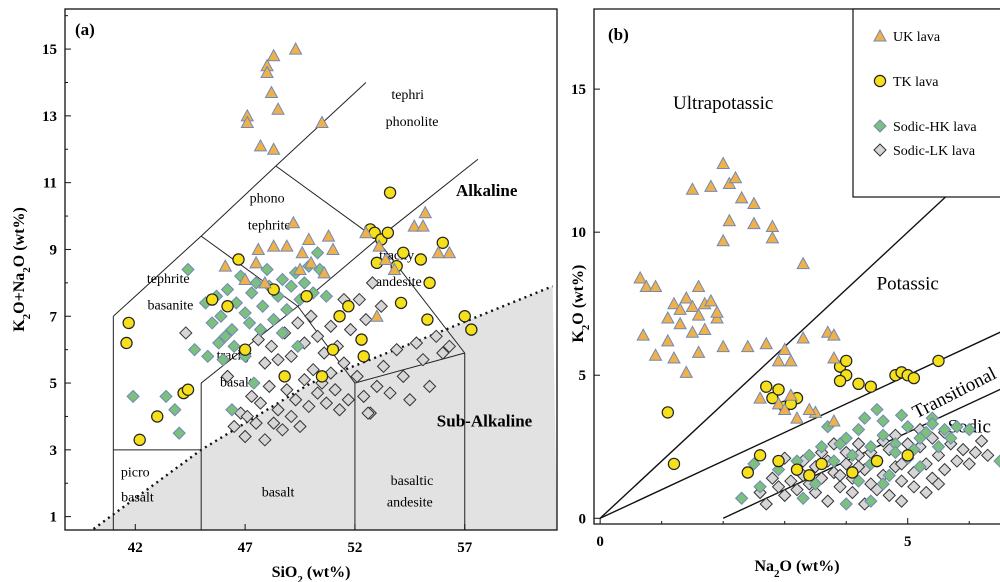 The height and width of the screenshot is (582, 1000). I want to click on legend-marker, so click(880, 81).